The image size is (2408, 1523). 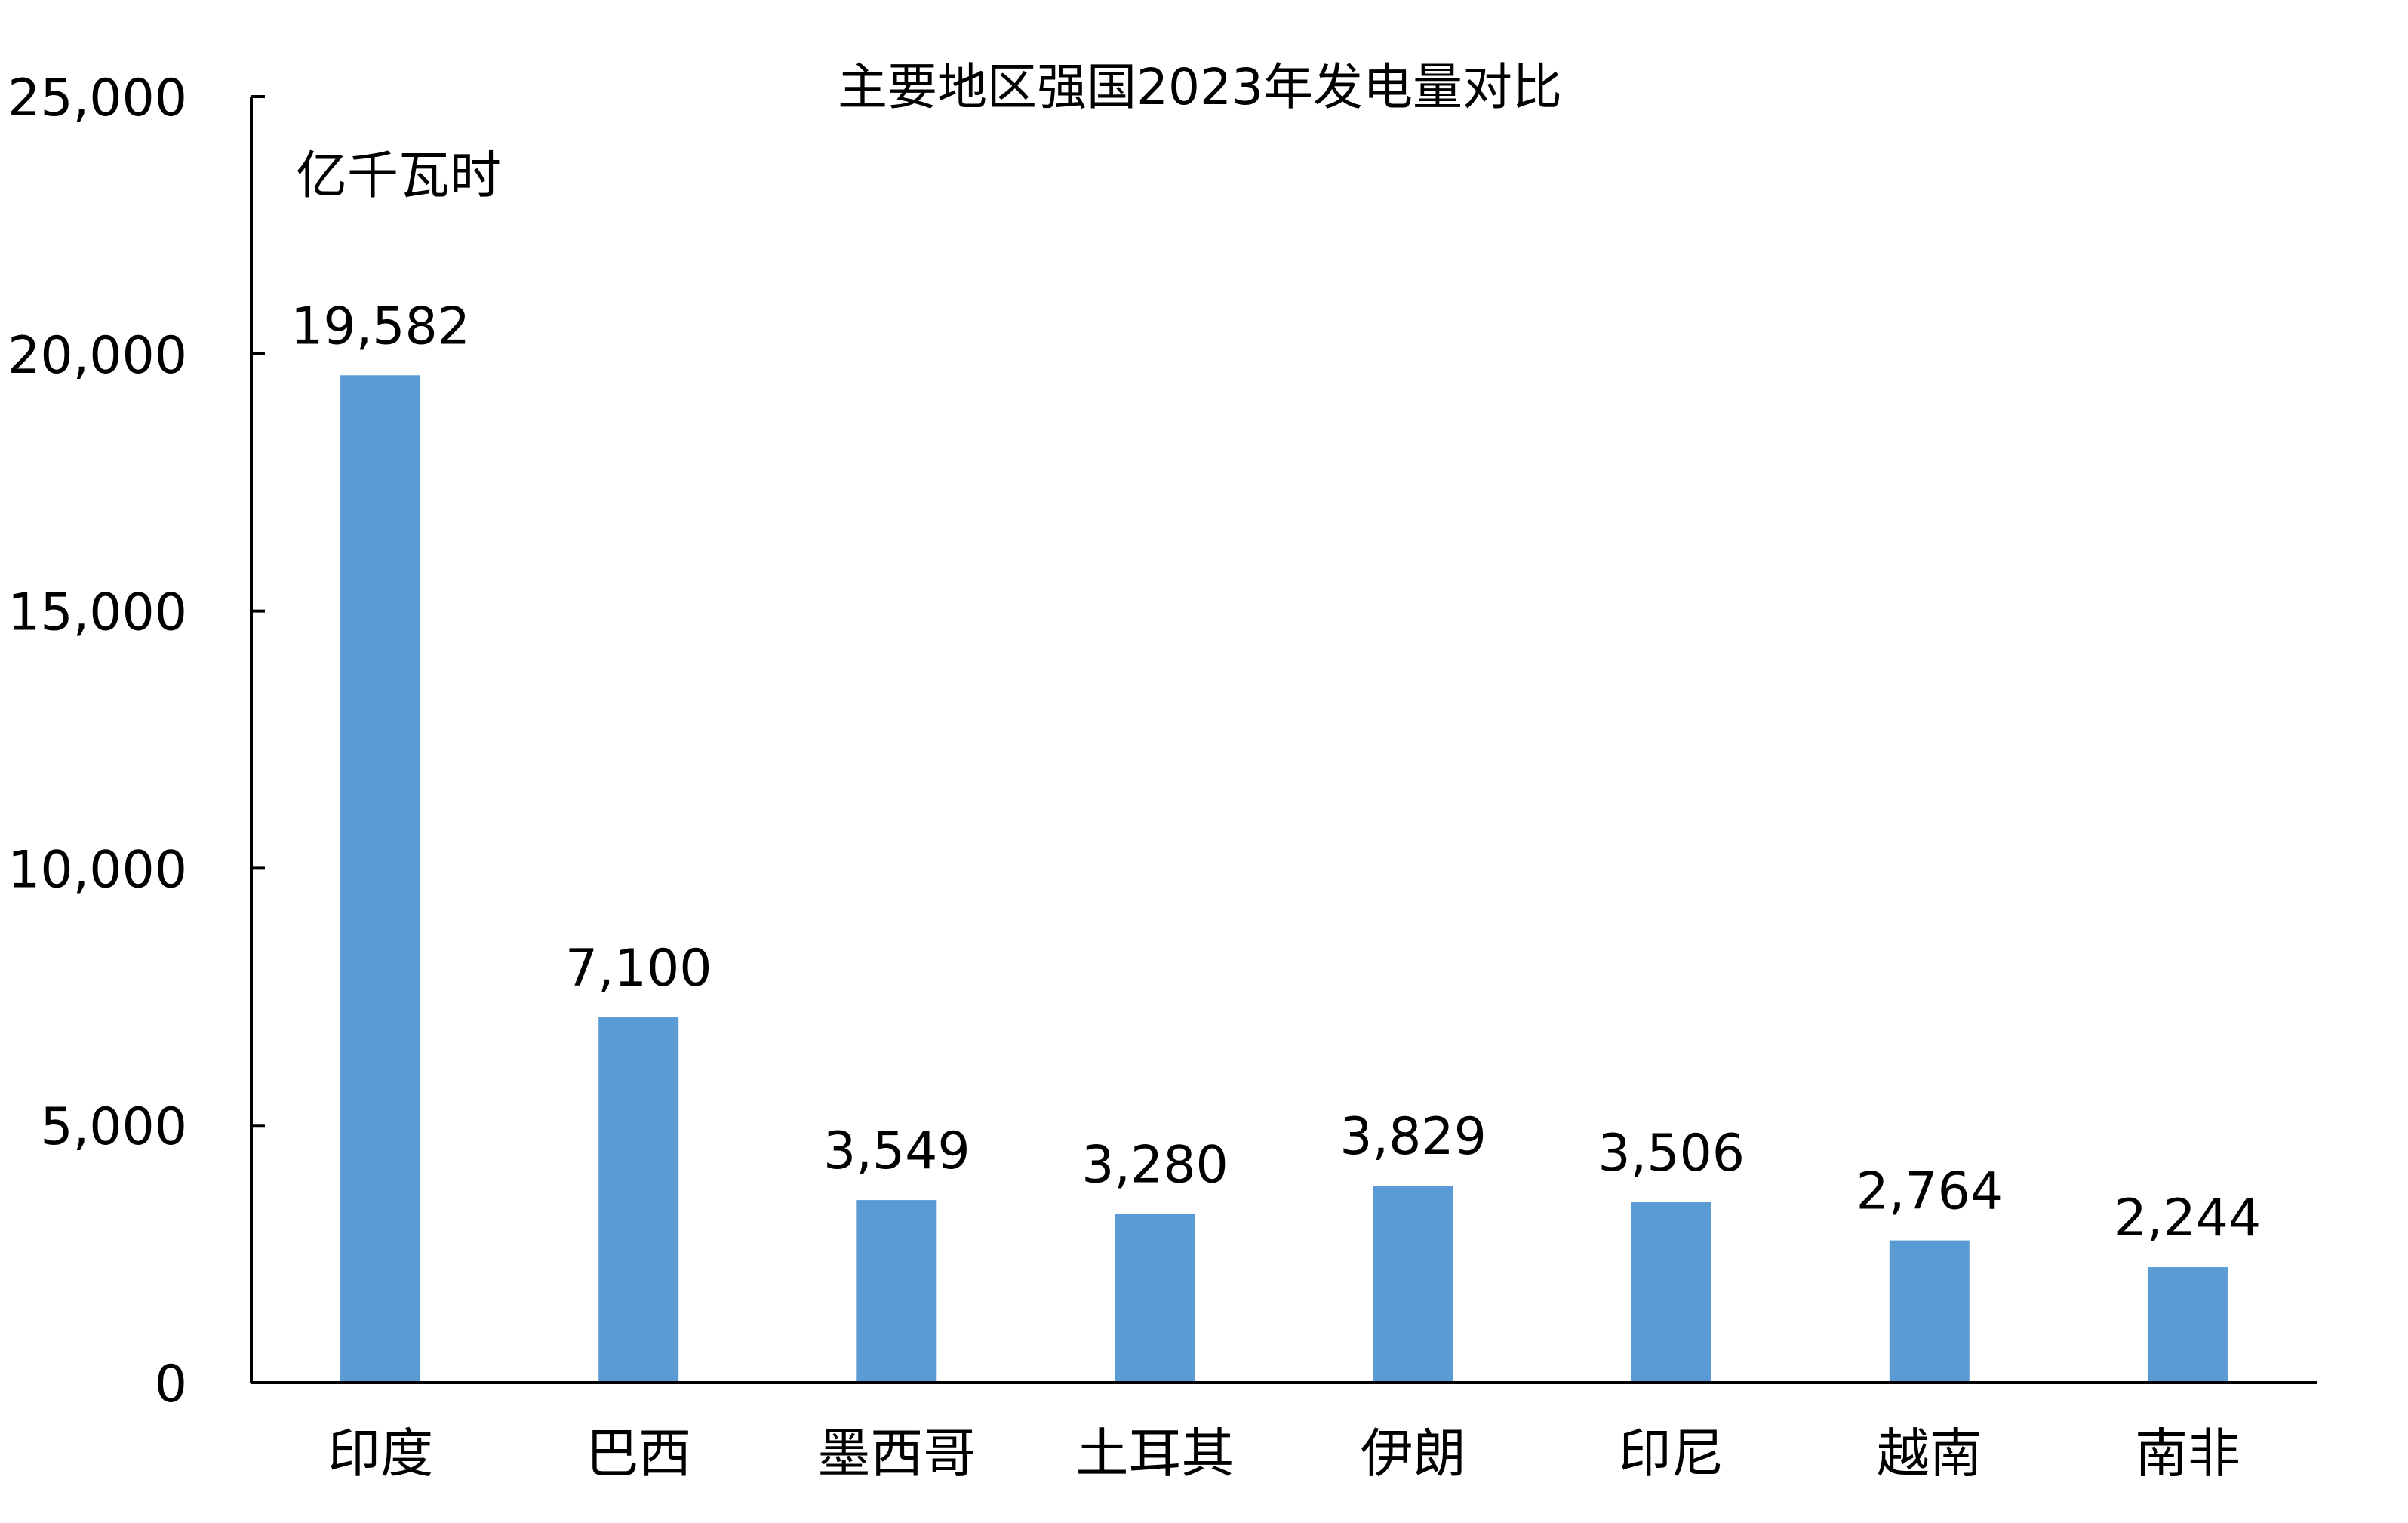 What do you see at coordinates (638, 969) in the screenshot?
I see `data-label: 7,100` at bounding box center [638, 969].